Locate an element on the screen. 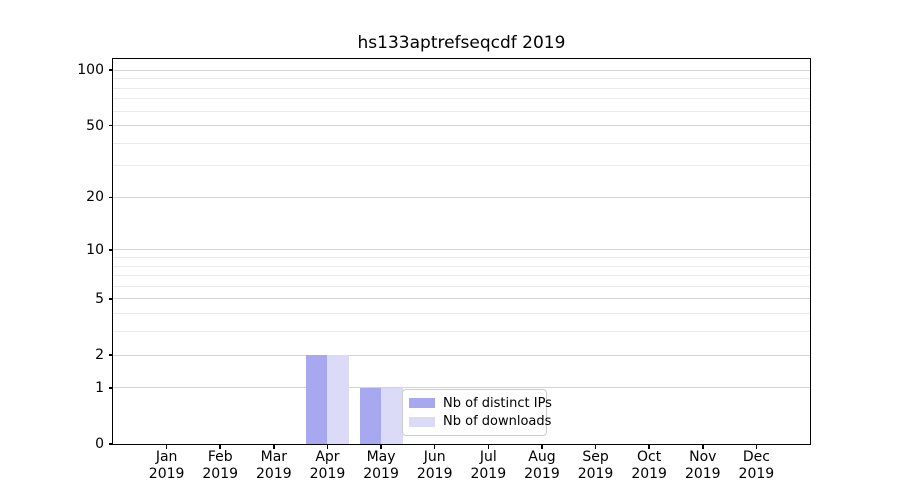  y-tick-label: 10 is located at coordinates (95, 249).